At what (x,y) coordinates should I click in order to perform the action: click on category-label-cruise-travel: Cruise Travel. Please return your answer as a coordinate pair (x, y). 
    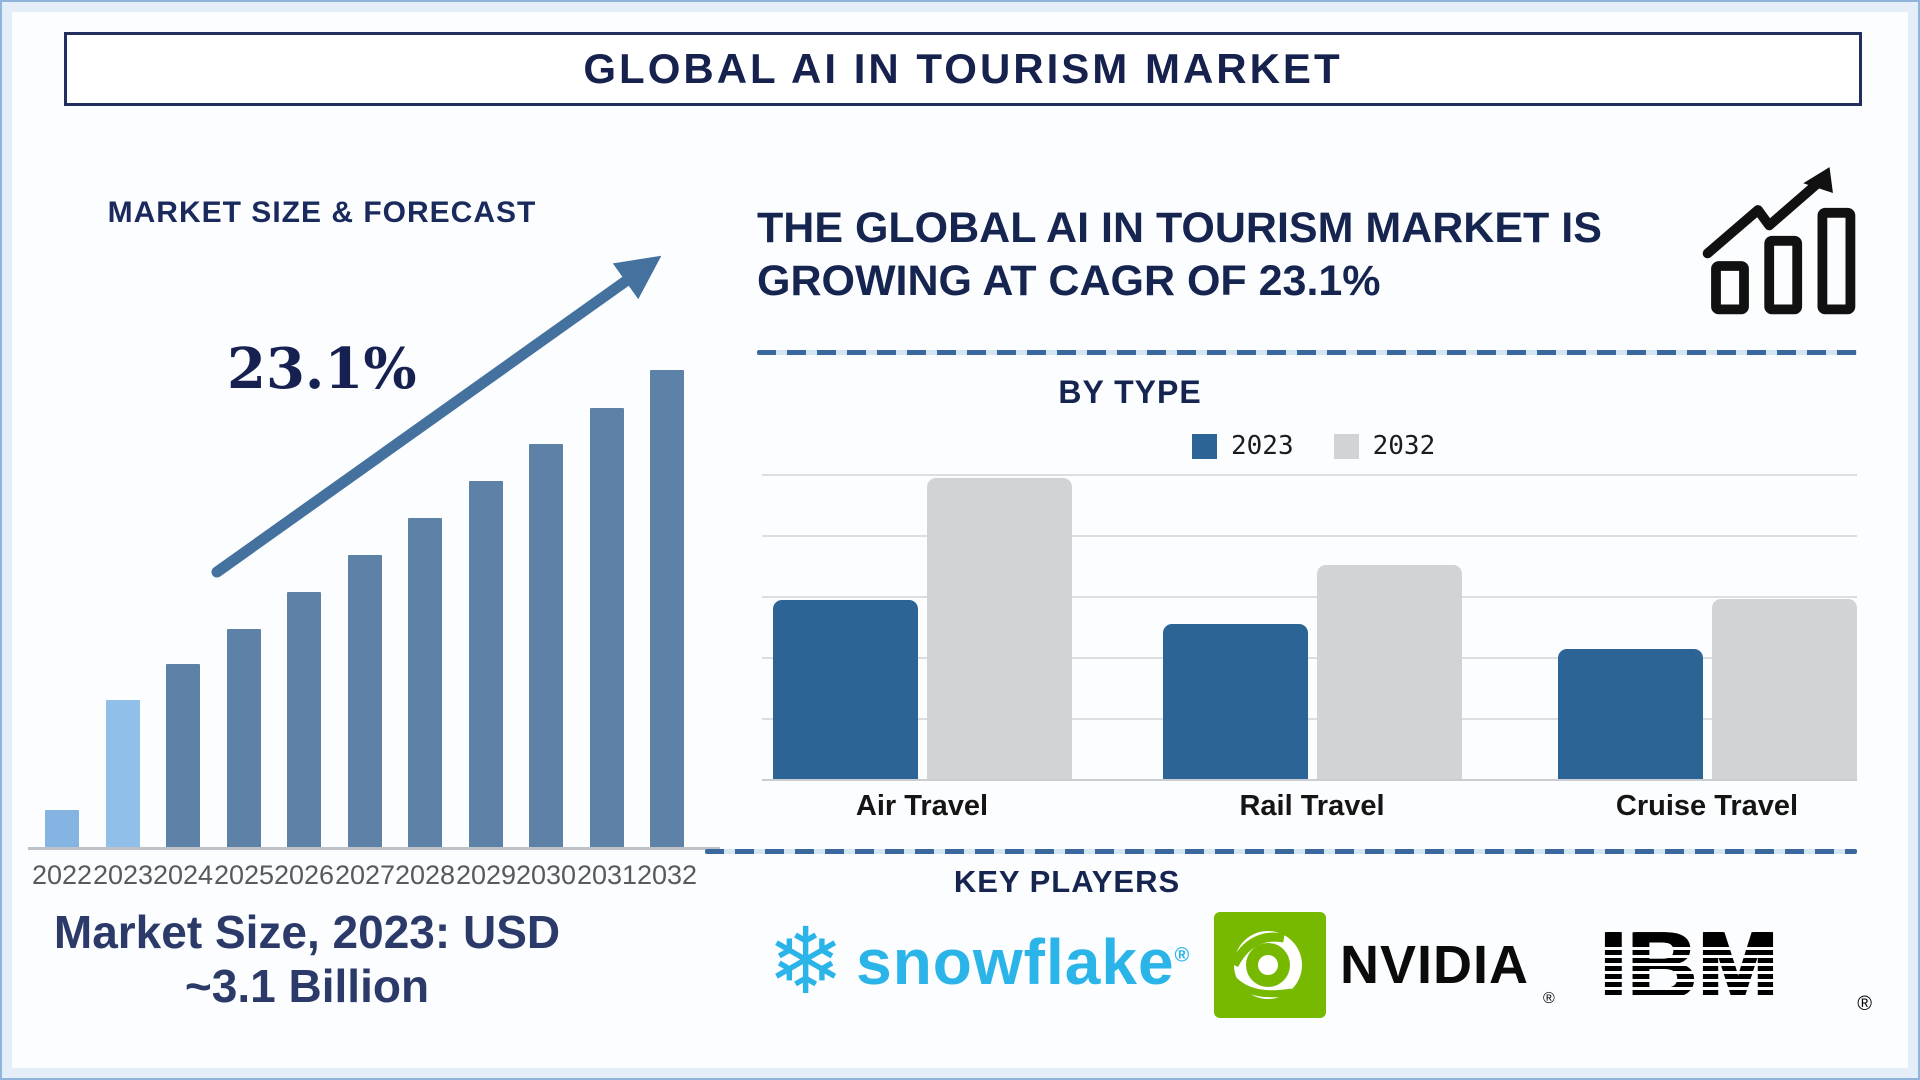
    Looking at the image, I should click on (1707, 806).